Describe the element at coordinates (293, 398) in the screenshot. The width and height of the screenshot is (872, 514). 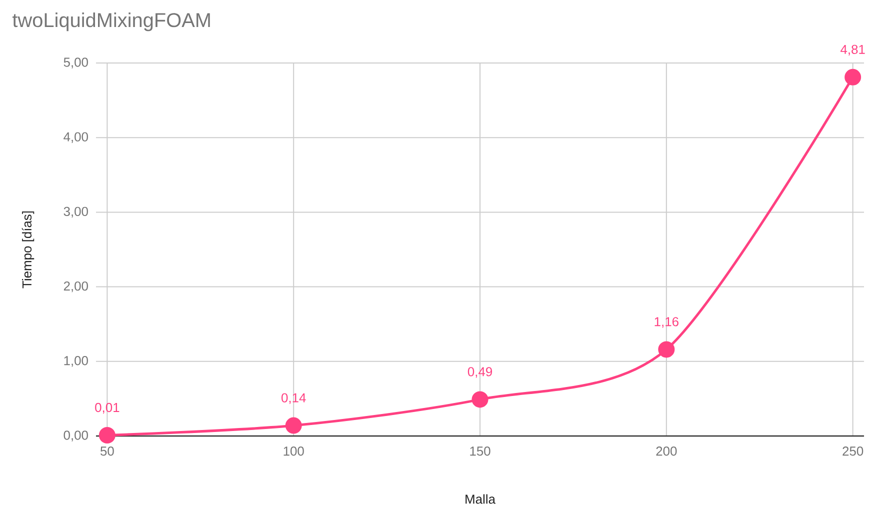
I see `data-label: 0,14` at that location.